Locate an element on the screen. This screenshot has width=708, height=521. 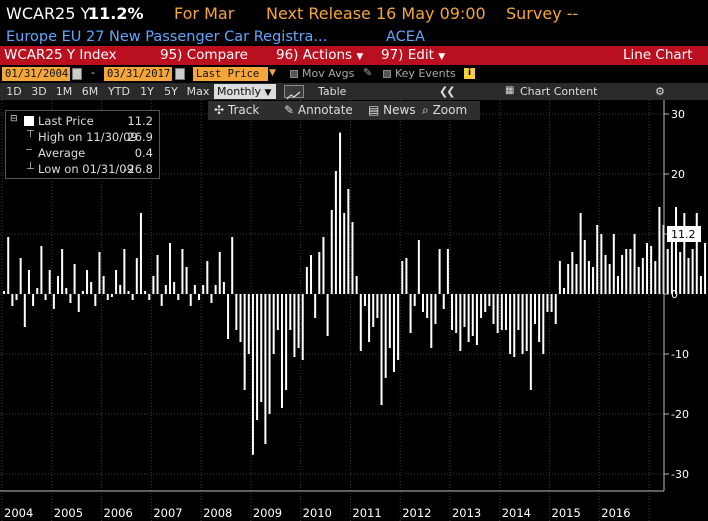
news-button: ▤ News is located at coordinates (392, 110).